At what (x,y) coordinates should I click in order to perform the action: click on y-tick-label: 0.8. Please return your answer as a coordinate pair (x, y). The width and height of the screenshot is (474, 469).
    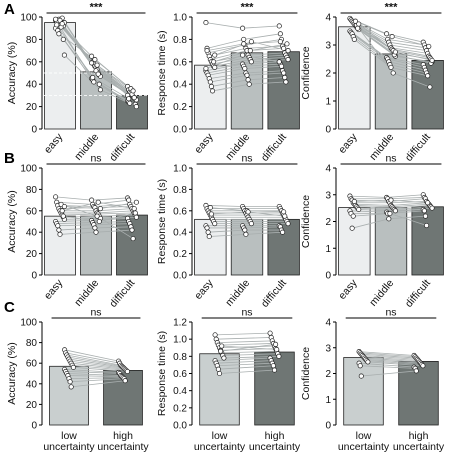
    Looking at the image, I should click on (180, 357).